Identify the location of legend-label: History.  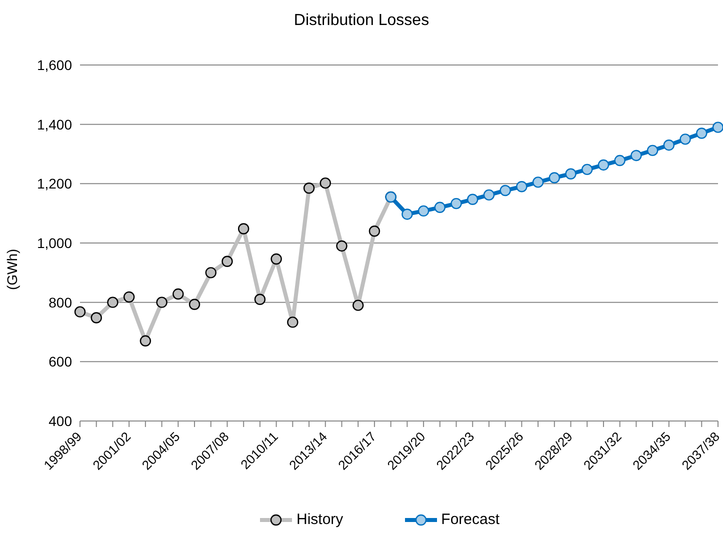
(319, 519).